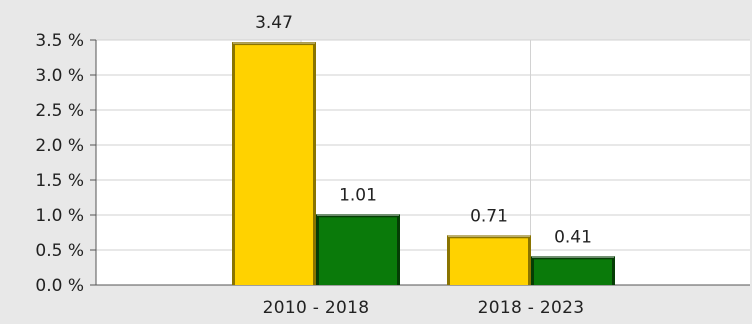 The height and width of the screenshot is (324, 752). I want to click on y-tick-label: 3.5 %, so click(59, 41).